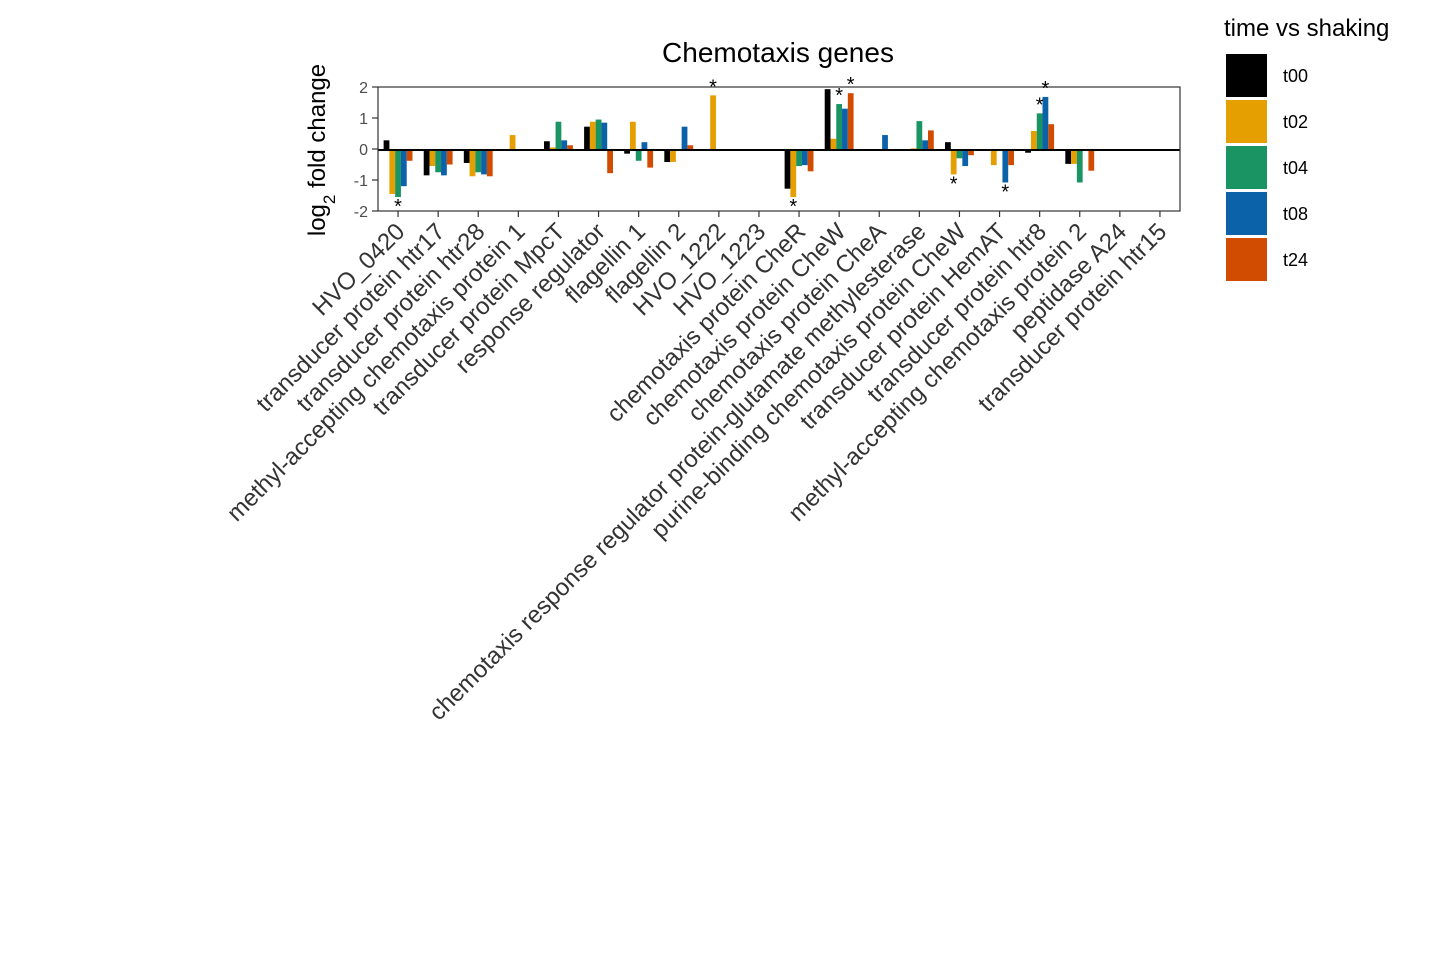 The image size is (1440, 960). I want to click on y-axis: -2 -1 0 1 2, so click(366, 150).